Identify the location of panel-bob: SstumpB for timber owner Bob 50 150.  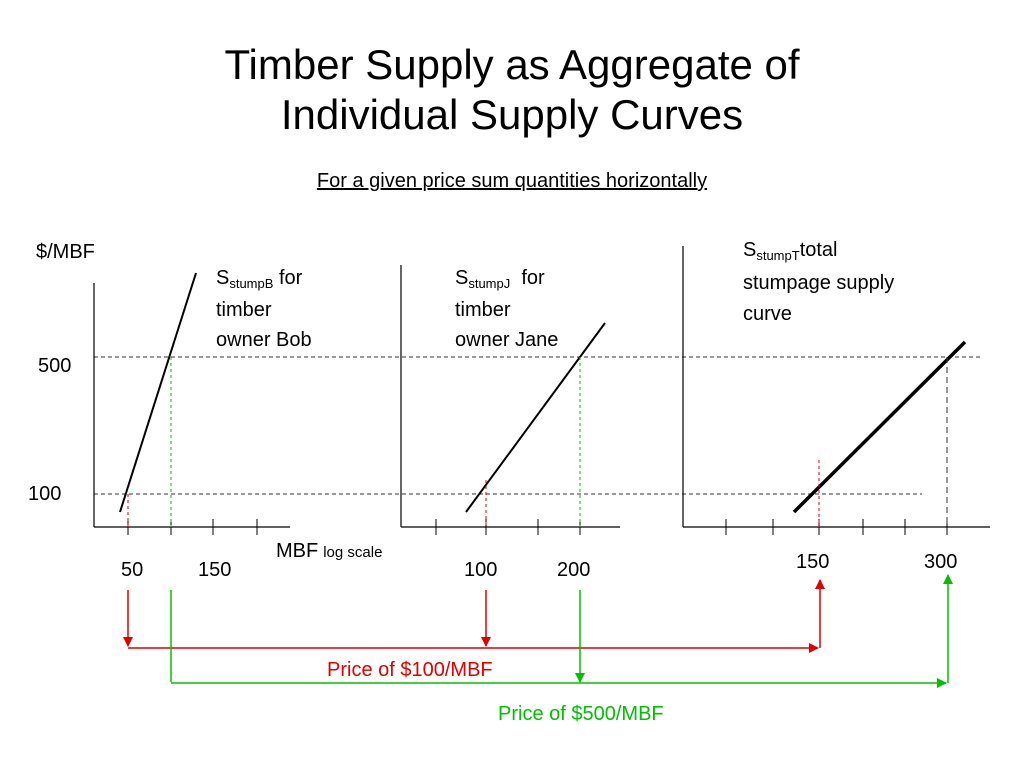
(202, 424).